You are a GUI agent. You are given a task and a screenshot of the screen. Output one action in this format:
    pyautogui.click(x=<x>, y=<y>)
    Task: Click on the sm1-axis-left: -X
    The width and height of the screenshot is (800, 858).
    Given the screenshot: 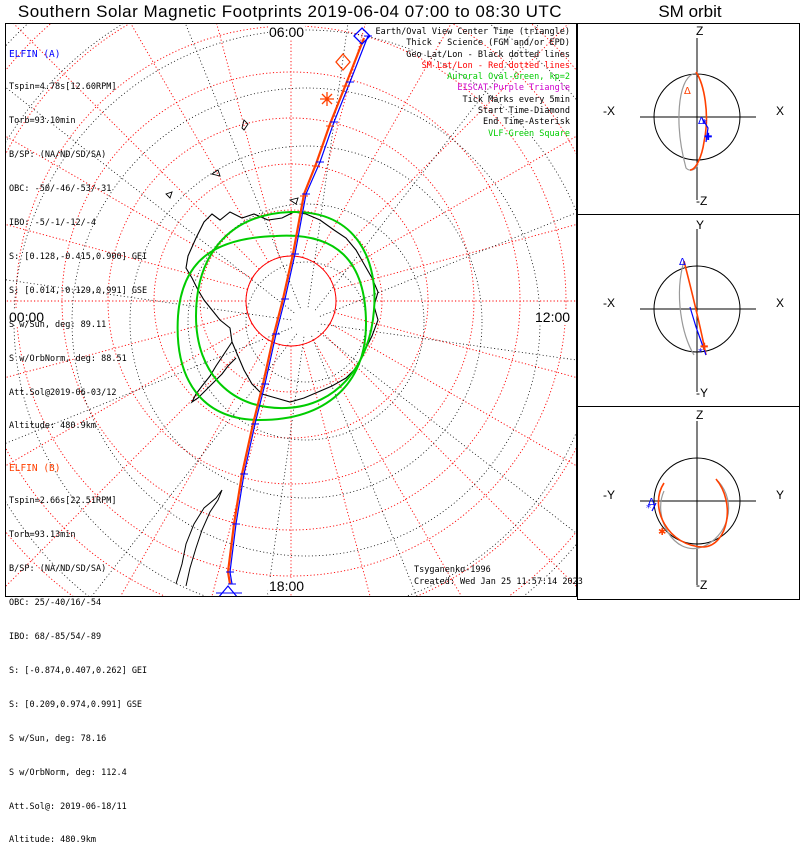 What is the action you would take?
    pyautogui.click(x=609, y=303)
    